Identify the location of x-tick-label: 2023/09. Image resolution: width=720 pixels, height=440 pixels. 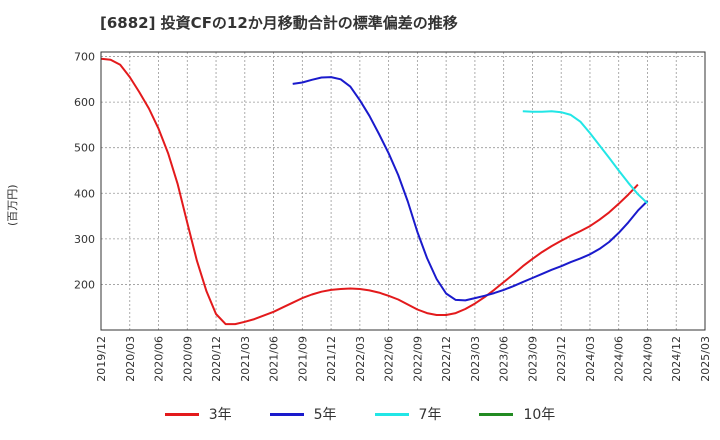
(532, 359).